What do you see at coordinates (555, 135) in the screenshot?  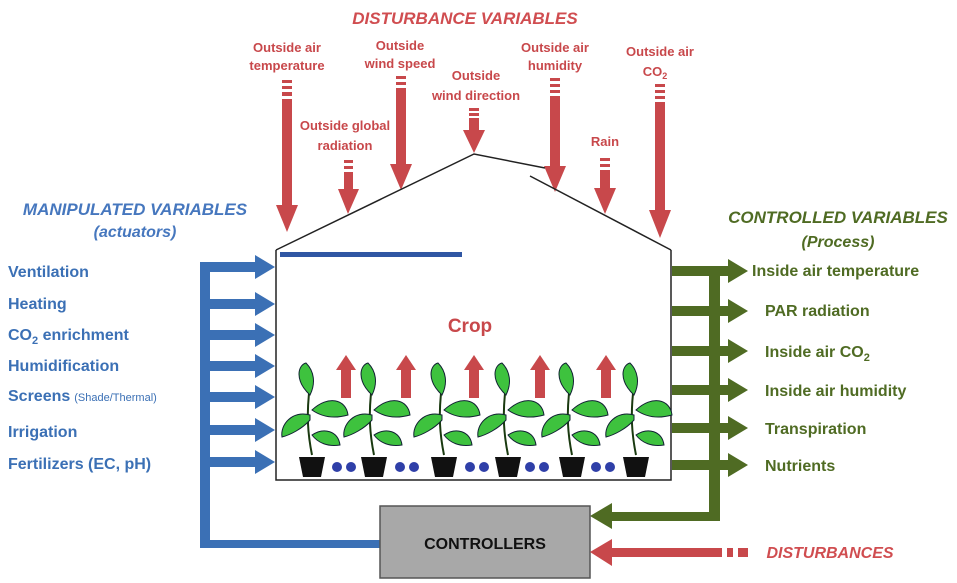 I see `dist-arrow-air-humidity` at bounding box center [555, 135].